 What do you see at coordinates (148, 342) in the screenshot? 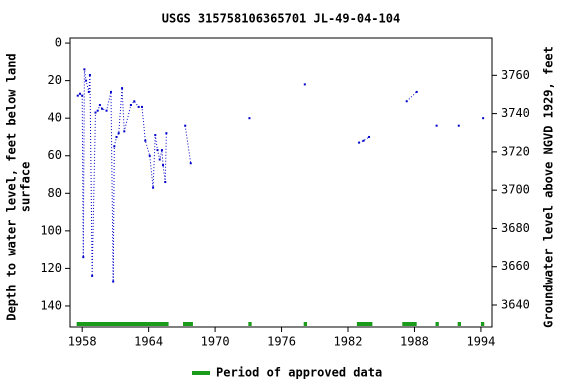
I see `x-tick-label: 1964` at bounding box center [148, 342].